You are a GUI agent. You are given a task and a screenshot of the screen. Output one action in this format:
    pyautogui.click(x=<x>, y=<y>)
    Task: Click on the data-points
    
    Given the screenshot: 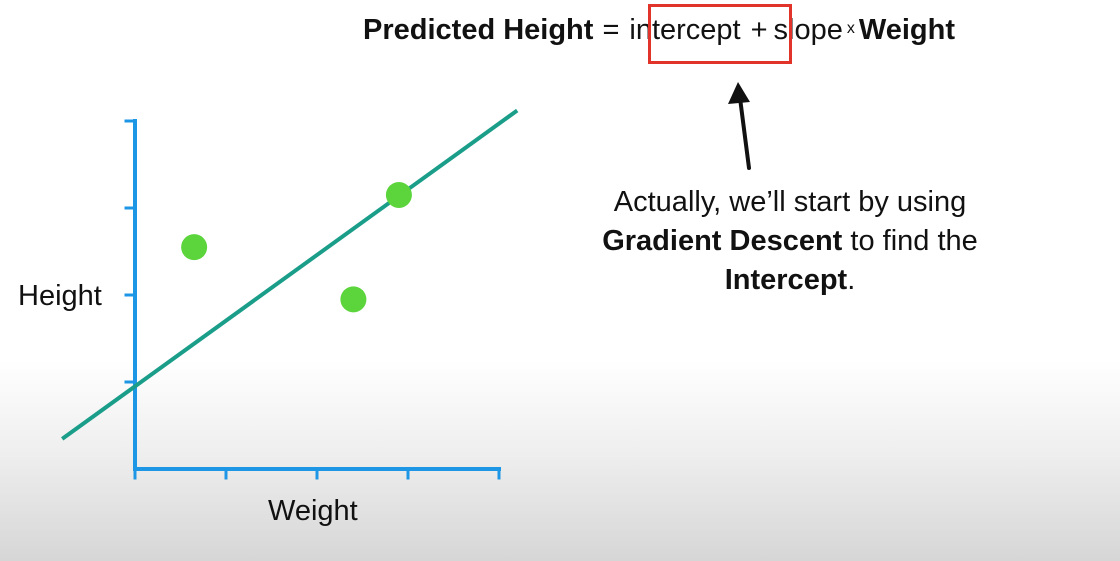 What is the action you would take?
    pyautogui.click(x=296, y=247)
    